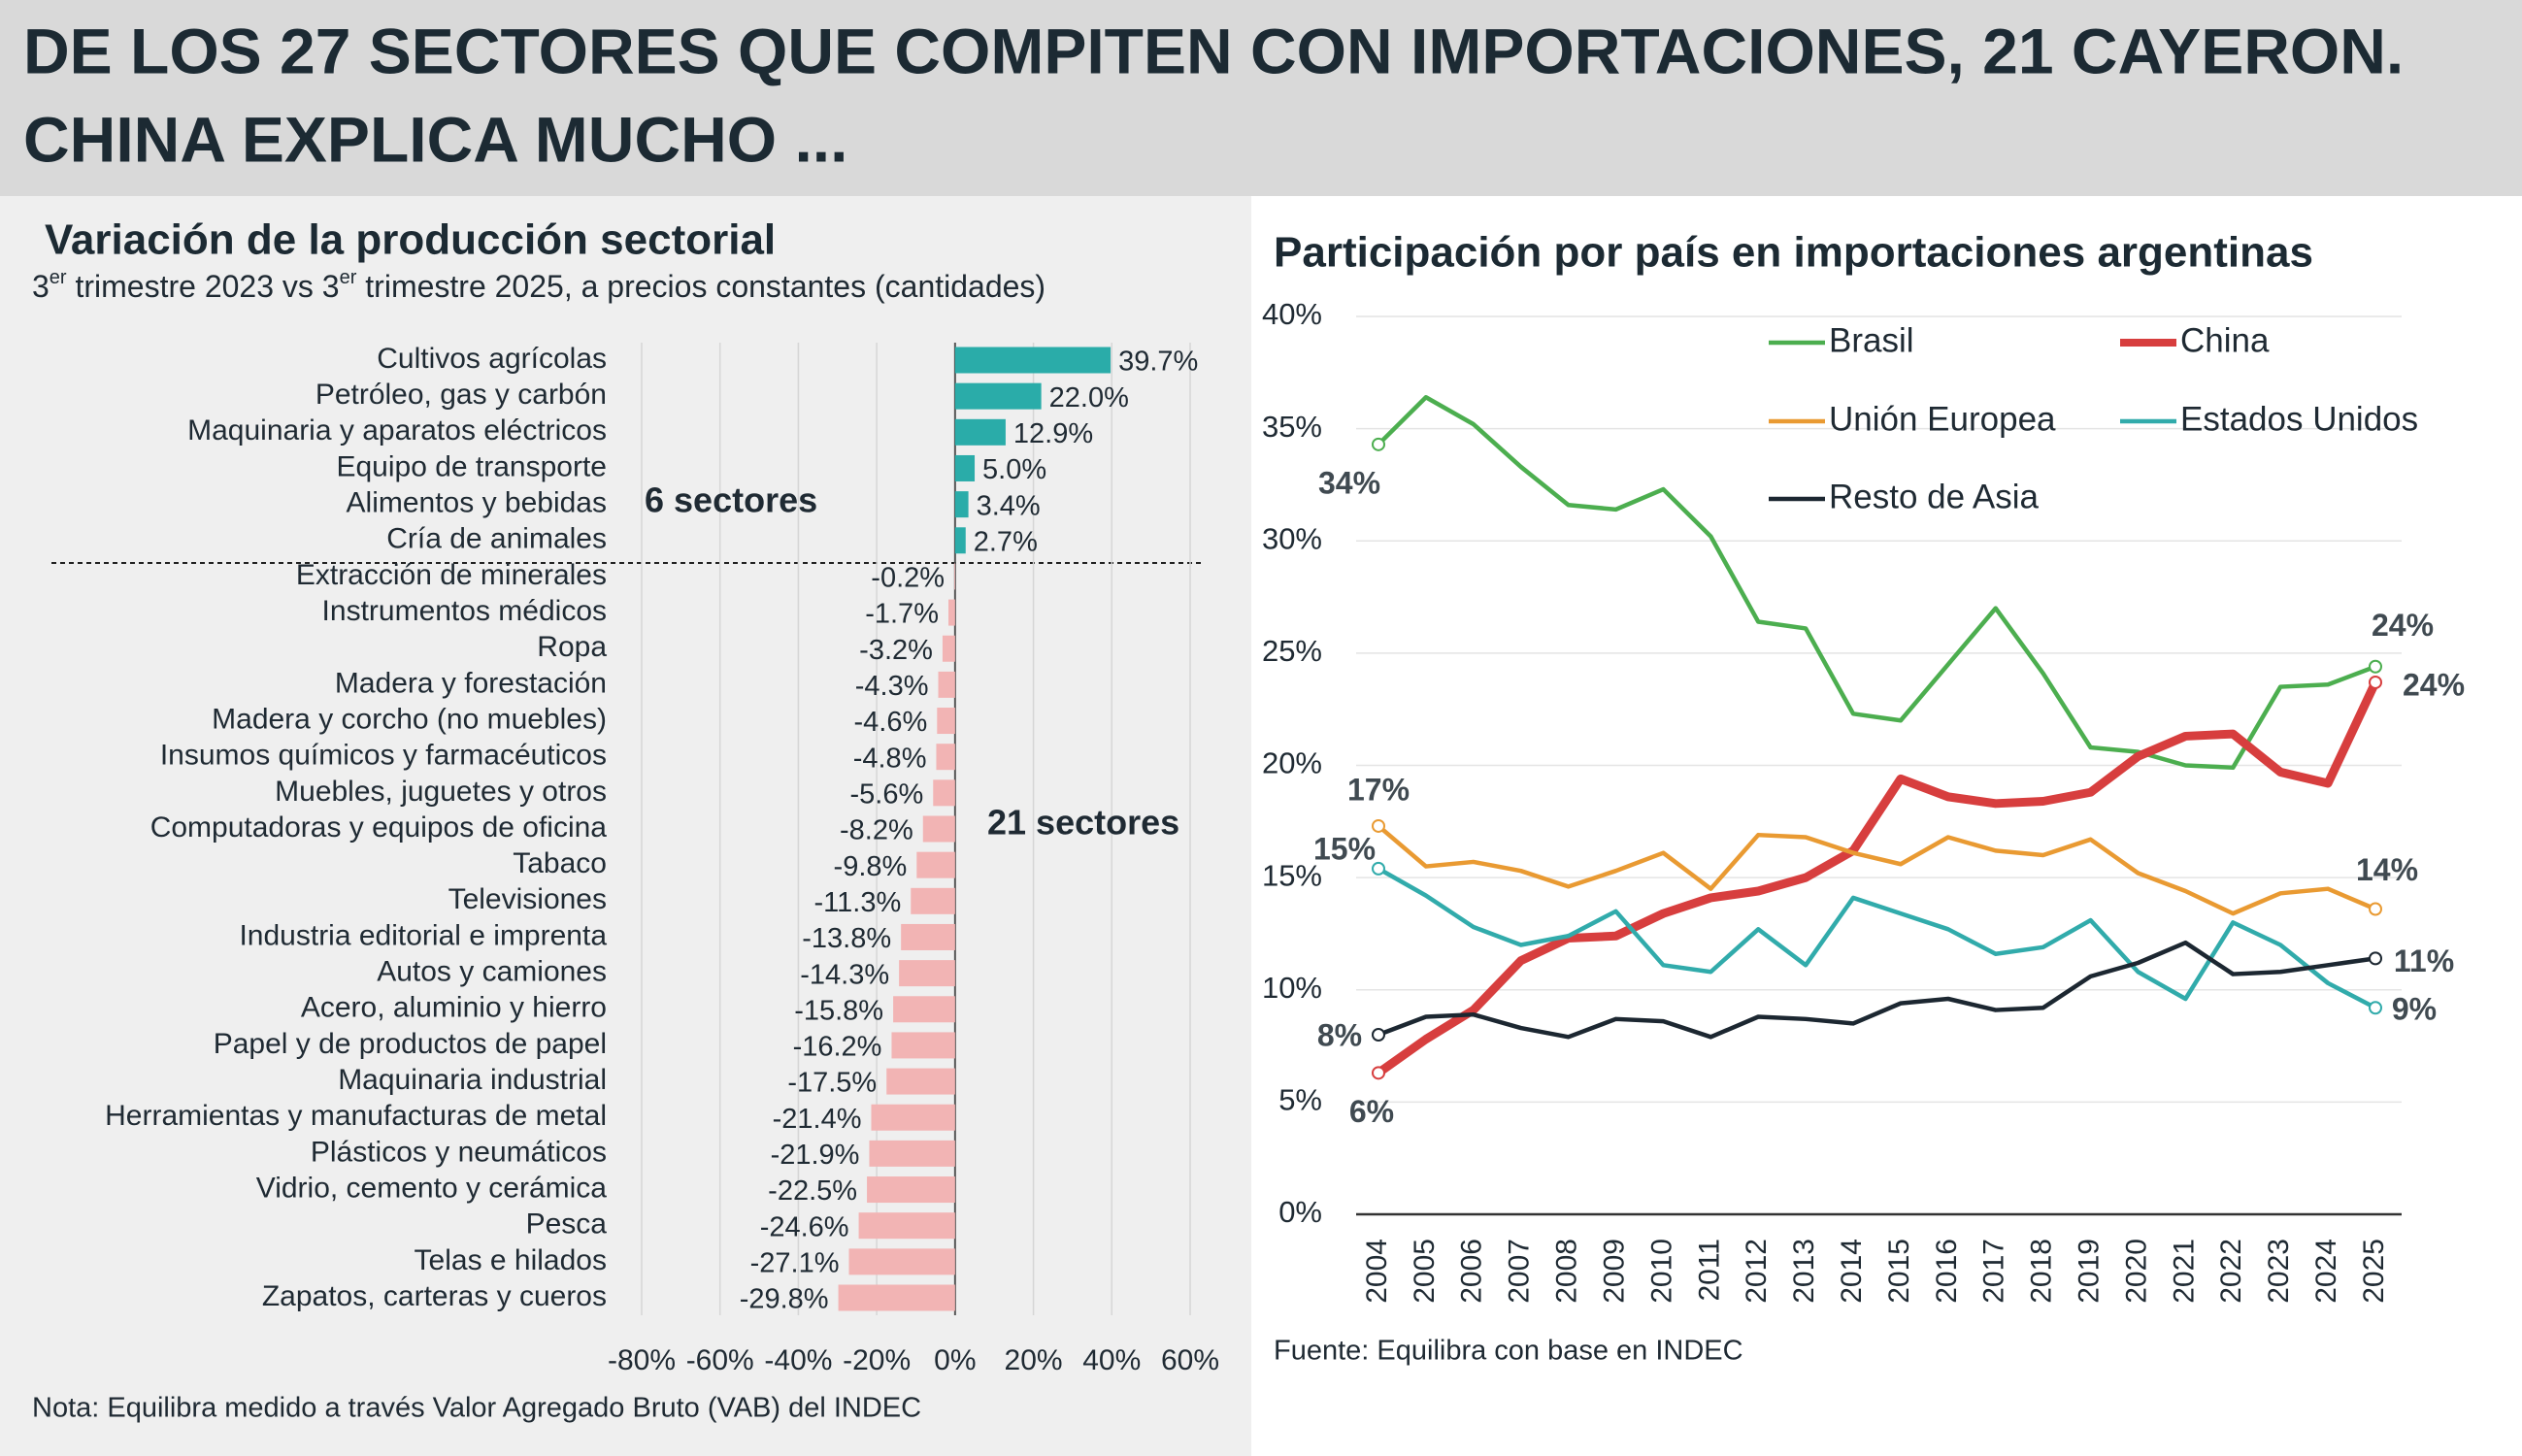  Describe the element at coordinates (2089, 1271) in the screenshot. I see `x-tick-label: 2019` at that location.